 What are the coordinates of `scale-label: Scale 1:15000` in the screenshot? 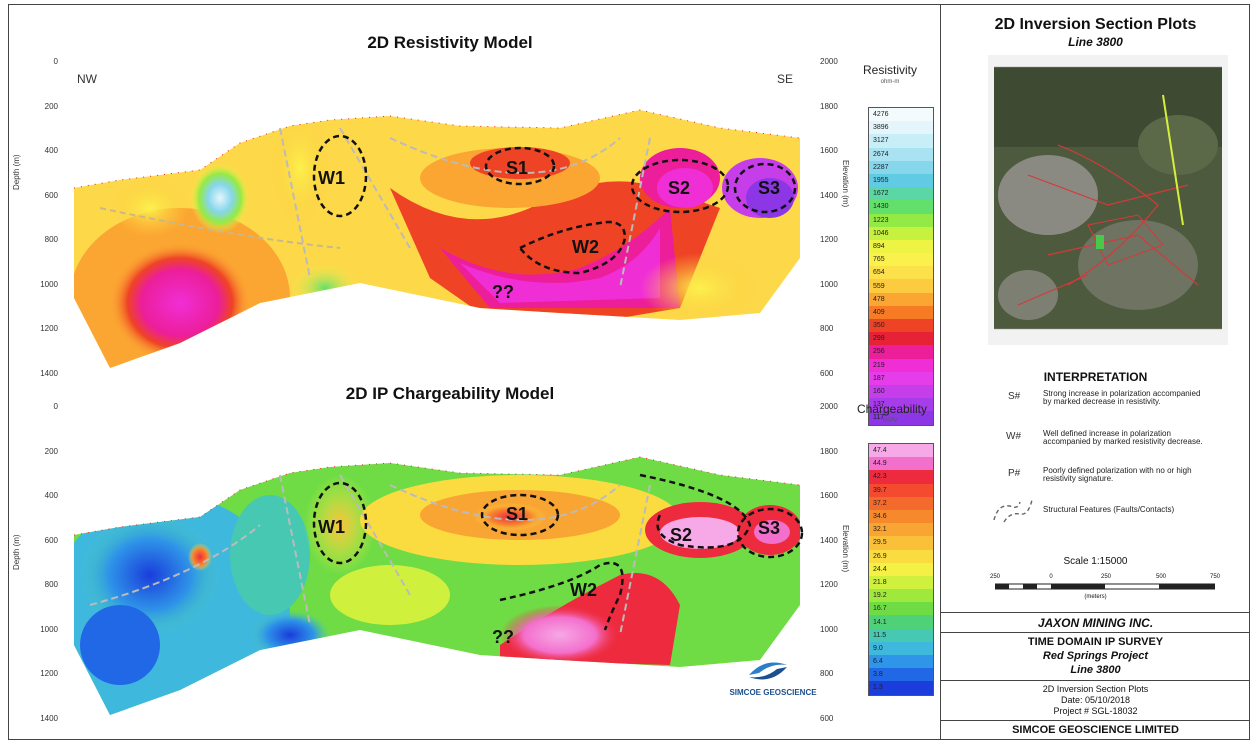 It's located at (1095, 561).